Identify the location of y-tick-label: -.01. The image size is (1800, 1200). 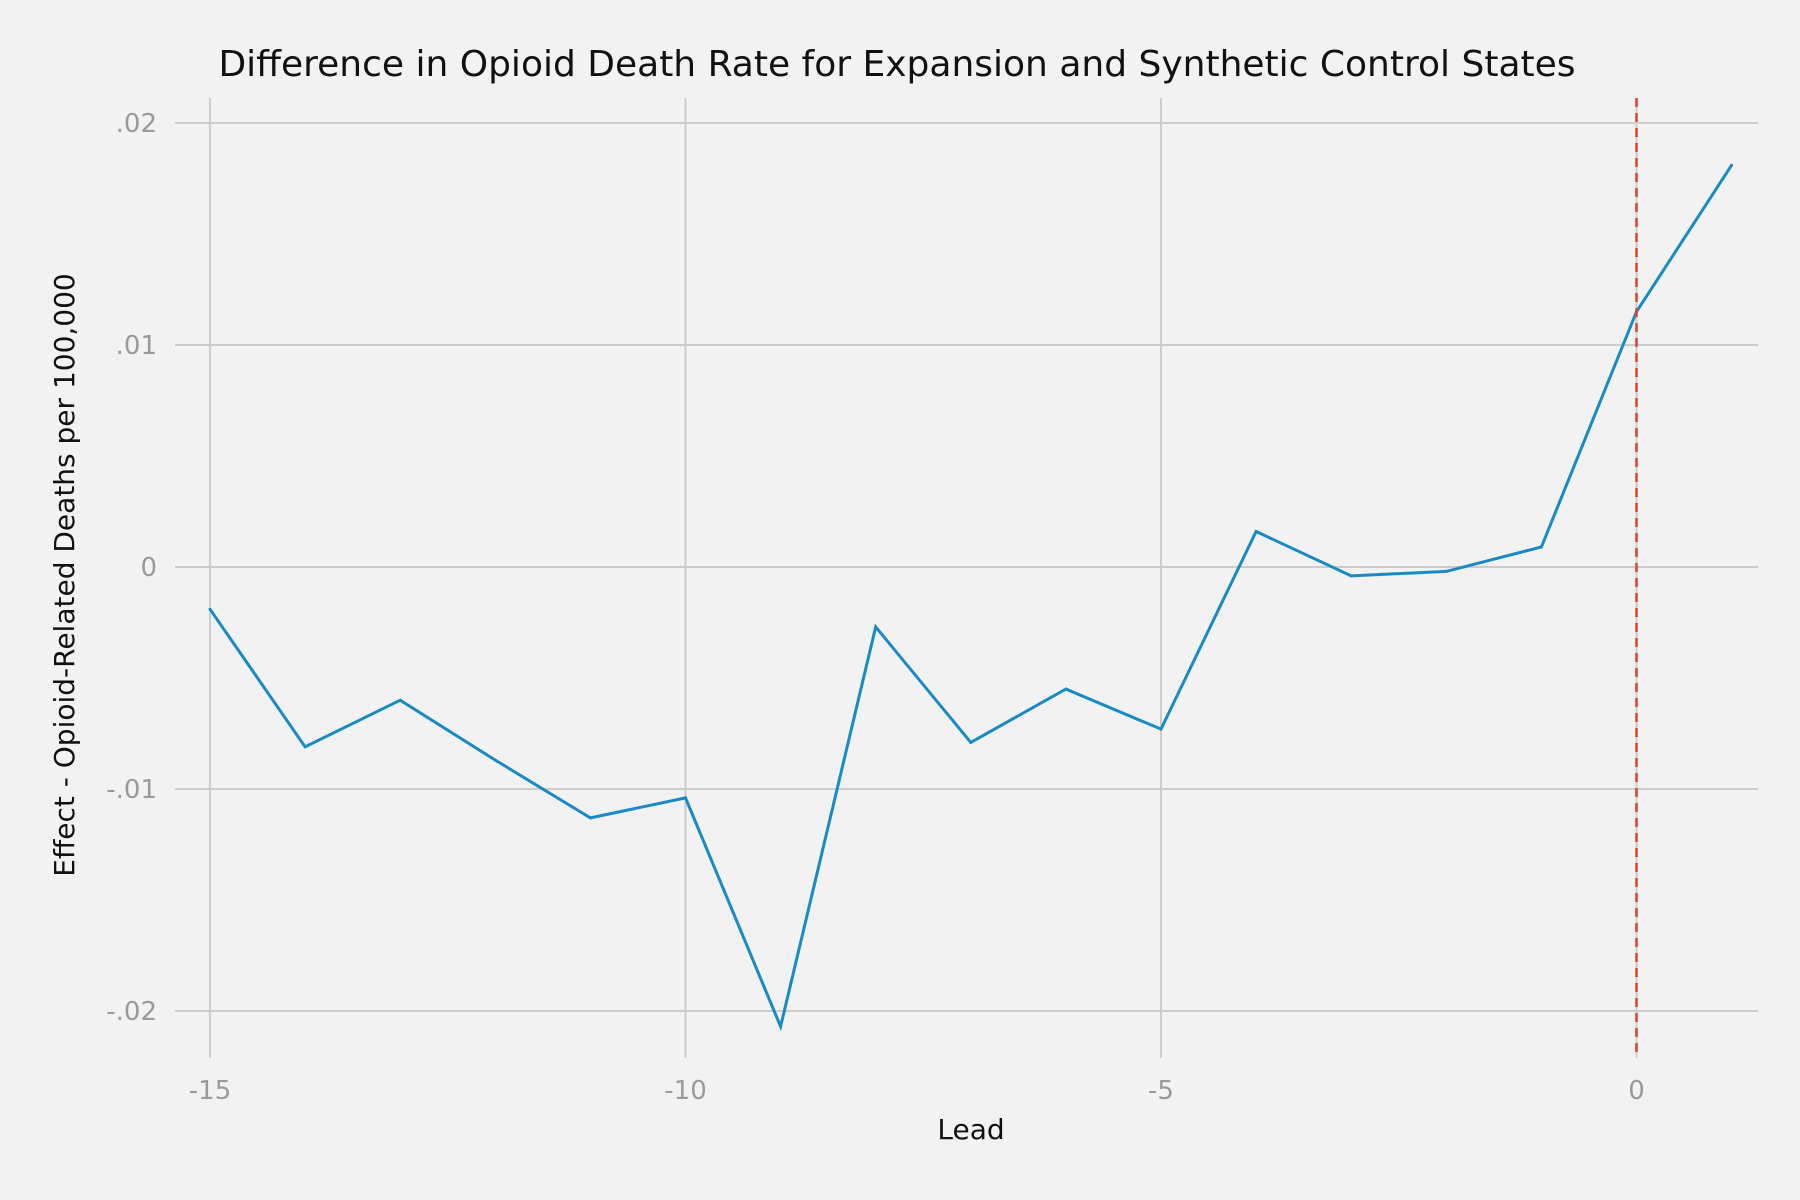
(131, 790).